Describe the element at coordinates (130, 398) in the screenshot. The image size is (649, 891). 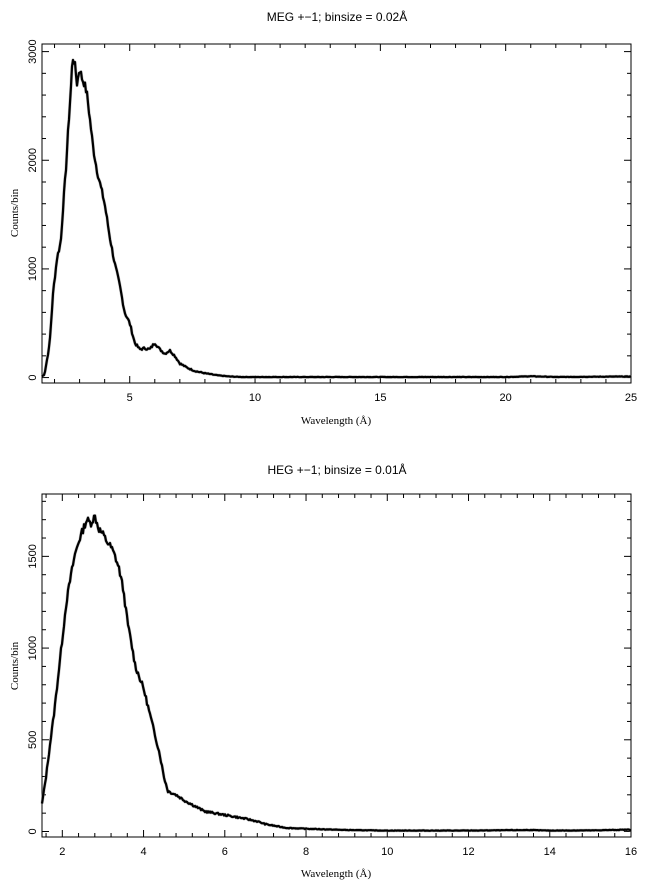
I see `meg-x-tick-label: 5` at that location.